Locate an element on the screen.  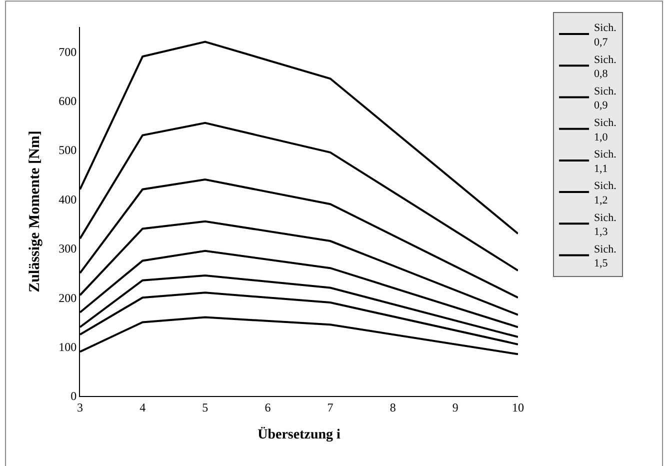
x-tick-label: 9 is located at coordinates (455, 407).